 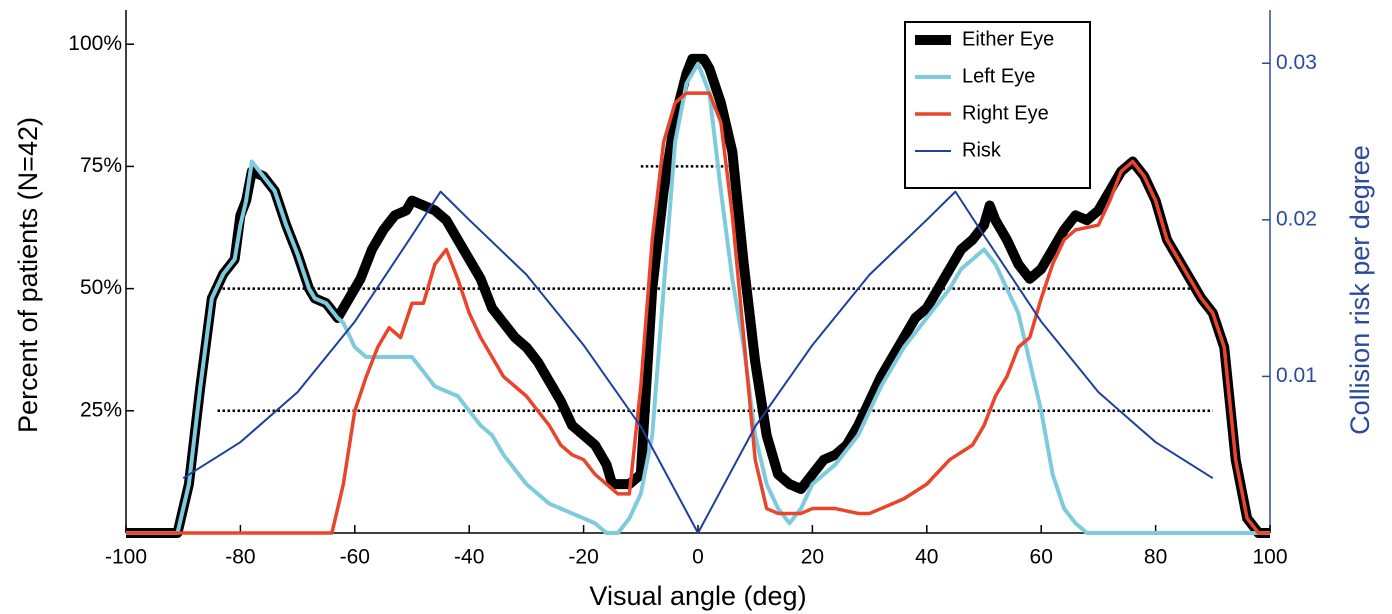 I want to click on x-tick-label: 60, so click(x=1041, y=557).